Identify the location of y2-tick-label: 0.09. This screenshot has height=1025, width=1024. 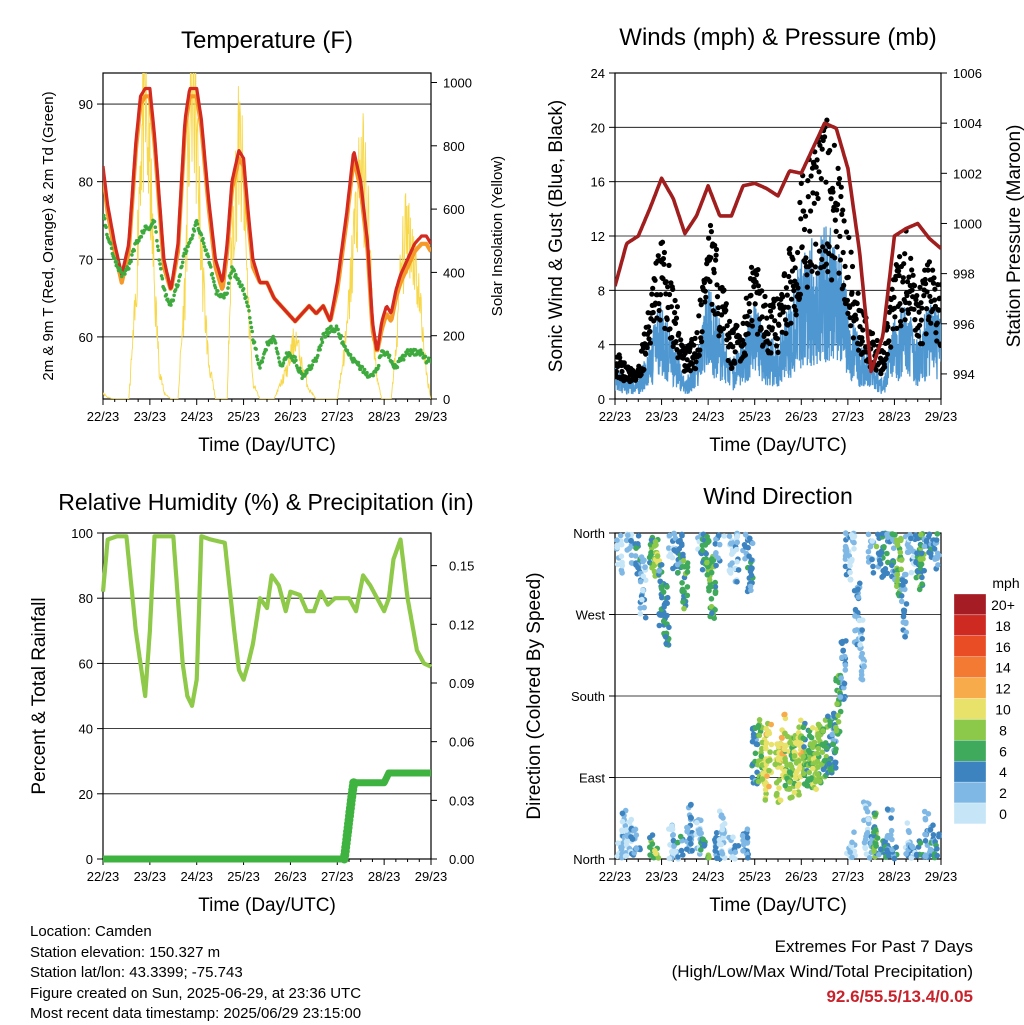
(461, 683).